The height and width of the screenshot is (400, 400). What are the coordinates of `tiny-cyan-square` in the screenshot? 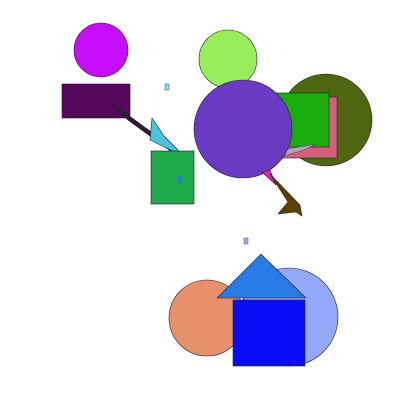 It's located at (167, 87).